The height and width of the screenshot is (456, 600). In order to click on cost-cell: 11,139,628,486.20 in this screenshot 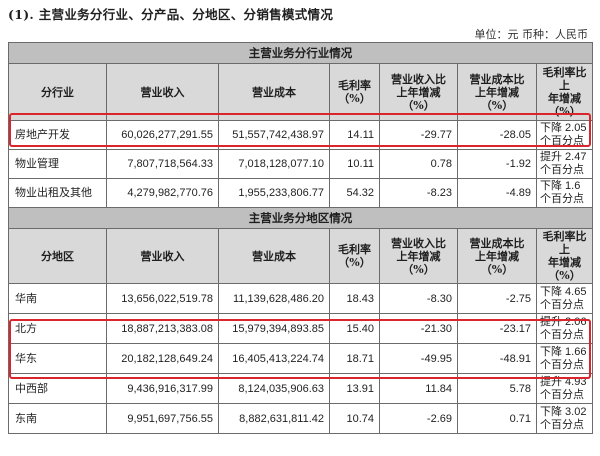, I will do `click(274, 298)`.